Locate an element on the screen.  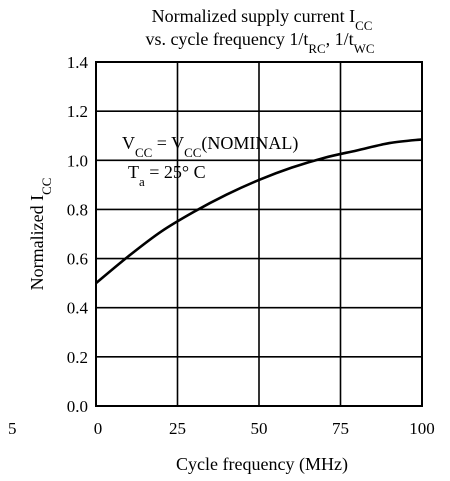
chart-title-line1: Normalized supply current ICC is located at coordinates (262, 19).